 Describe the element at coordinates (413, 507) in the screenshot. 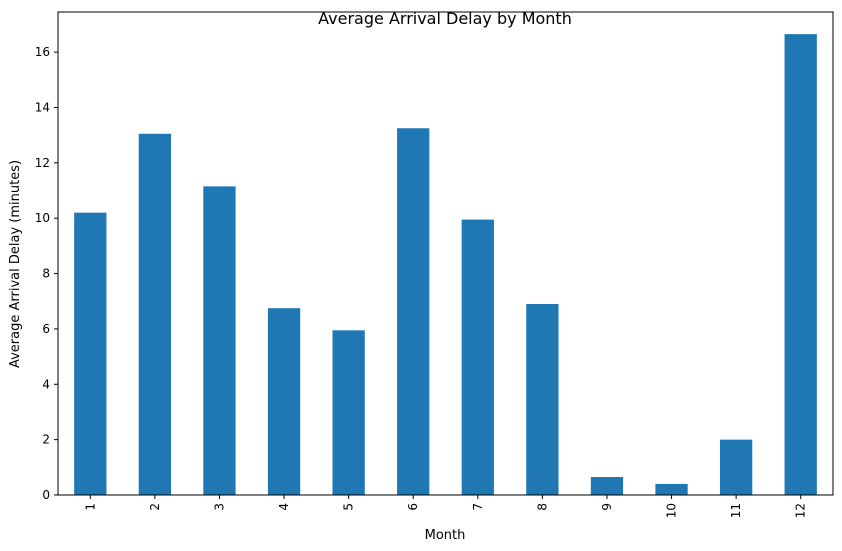

I see `x-tick-label: 6` at that location.